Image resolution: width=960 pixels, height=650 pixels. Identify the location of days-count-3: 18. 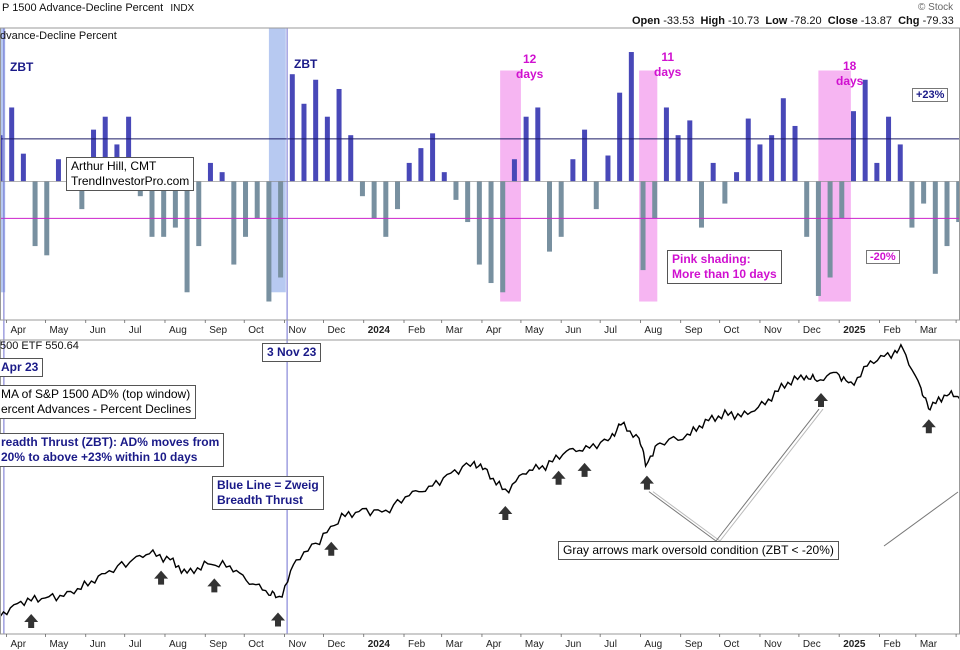
(850, 66).